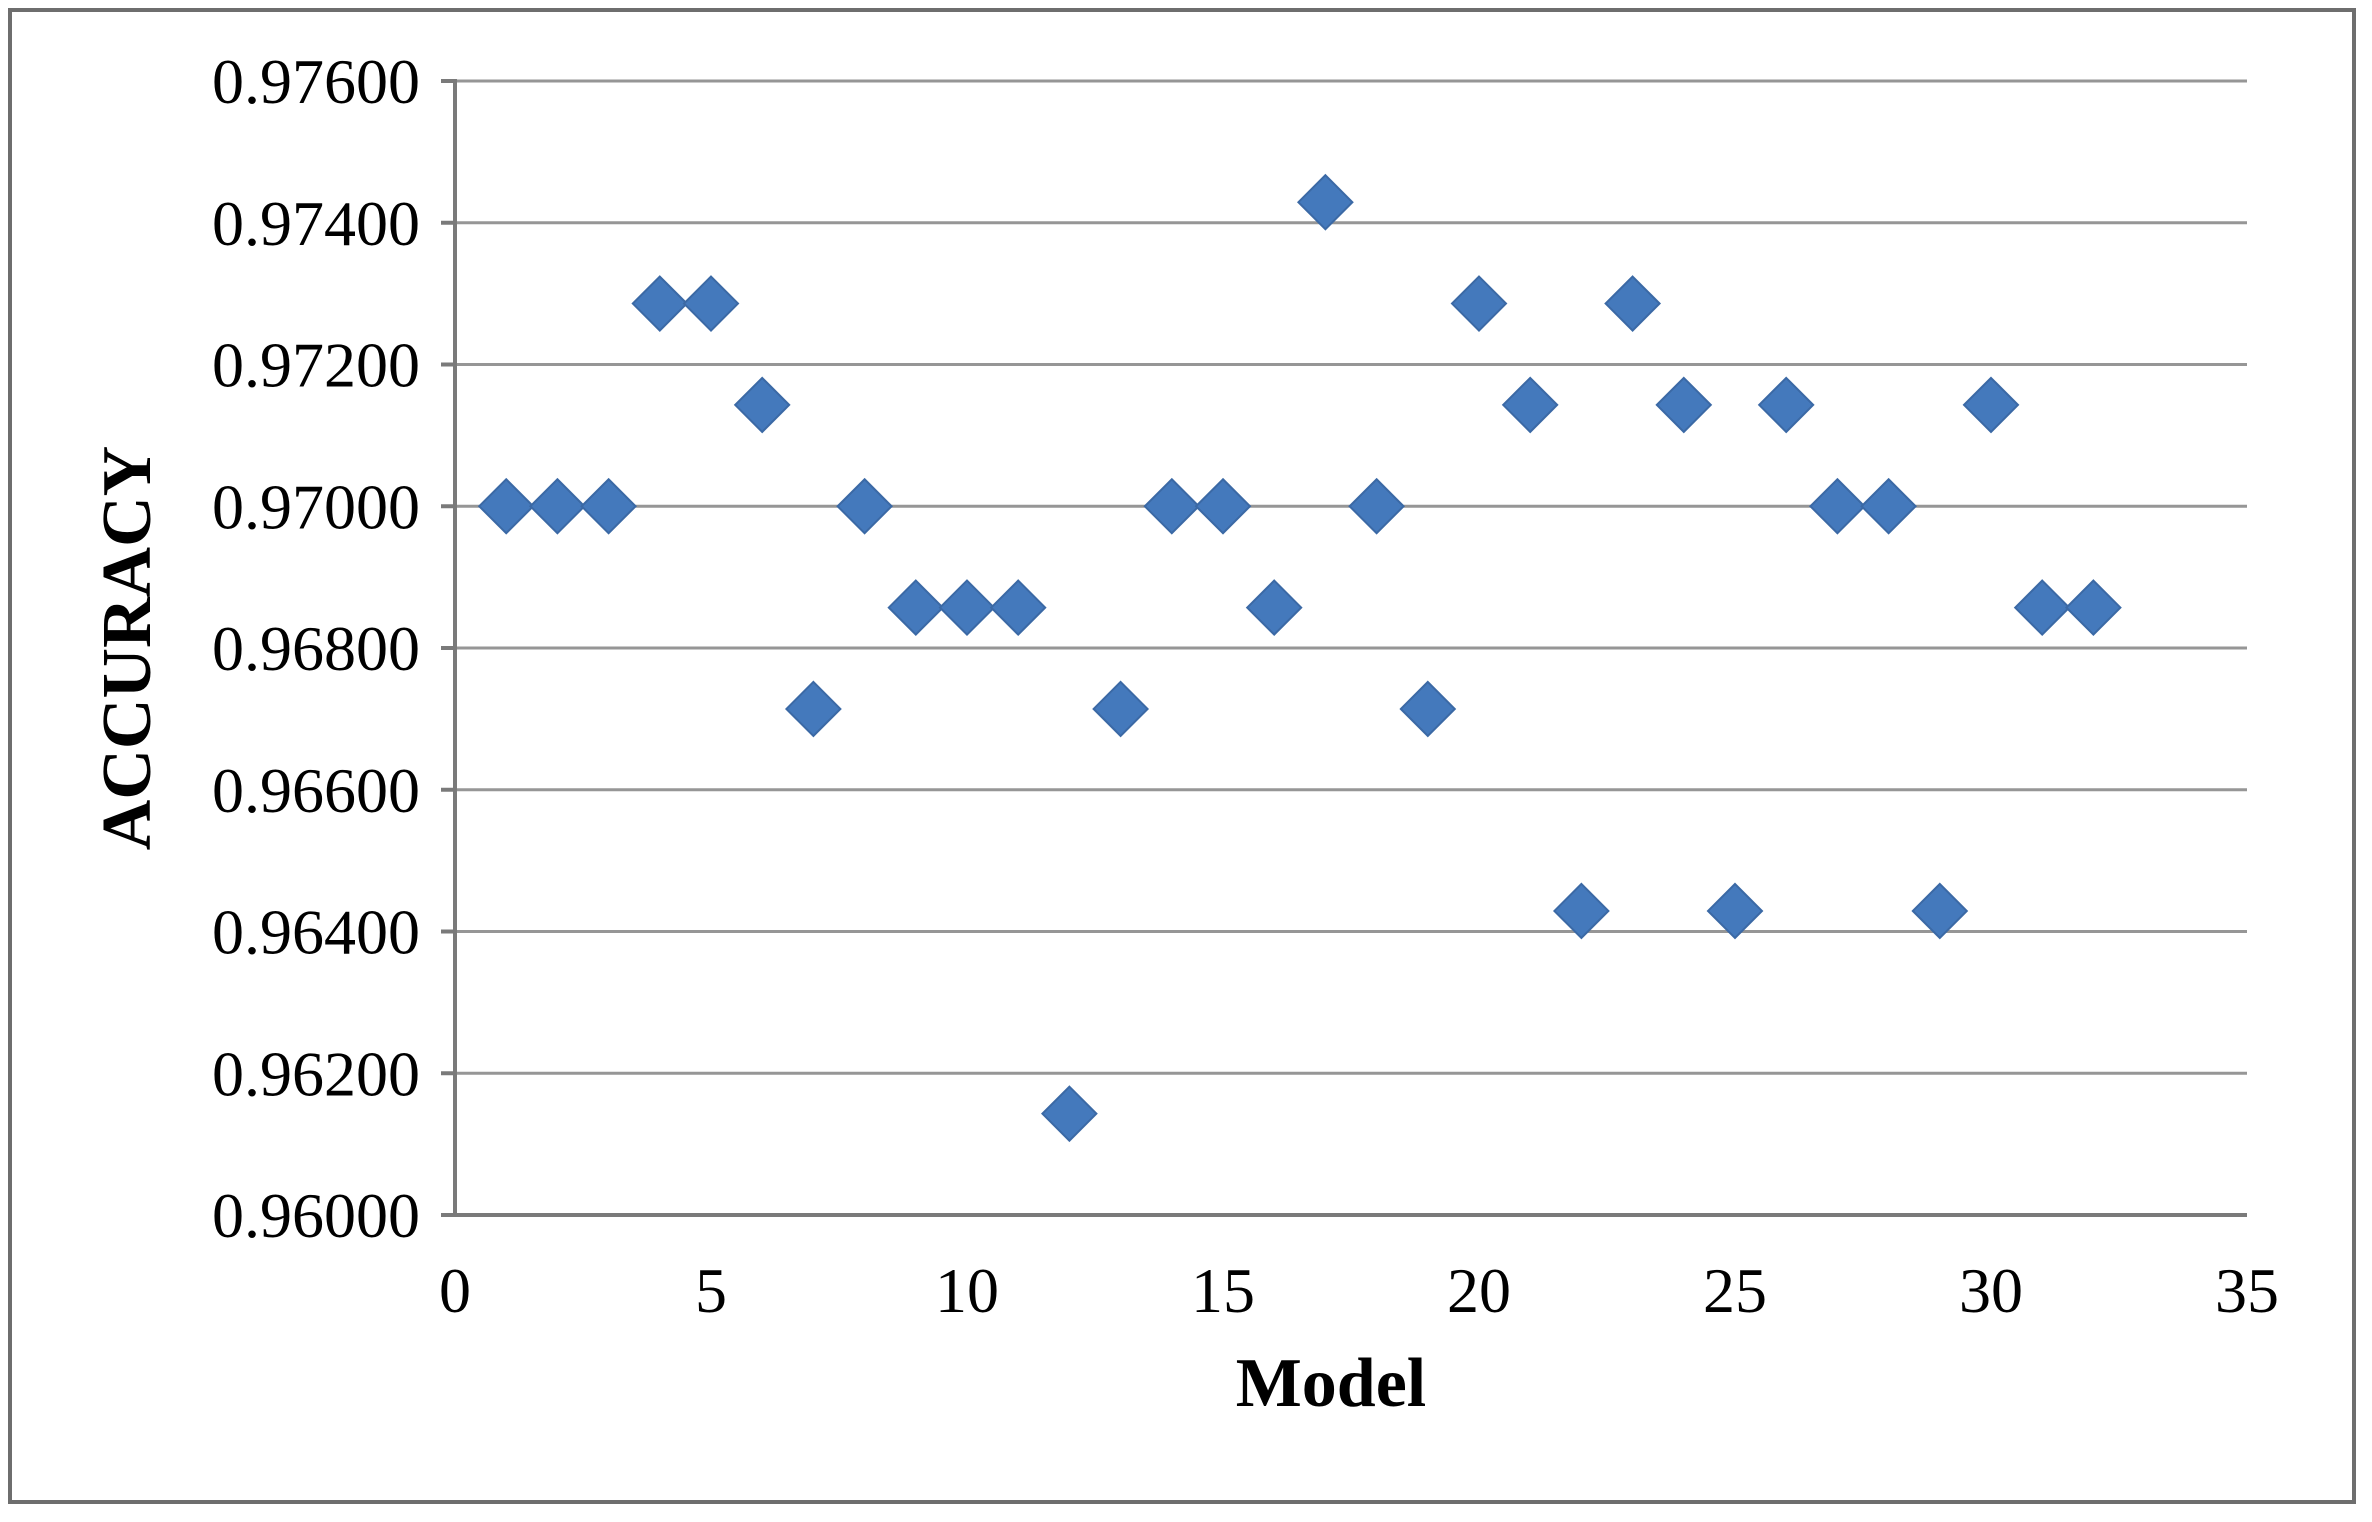 The image size is (2372, 1522). What do you see at coordinates (316, 790) in the screenshot?
I see `y-tick-label: 0.96600` at bounding box center [316, 790].